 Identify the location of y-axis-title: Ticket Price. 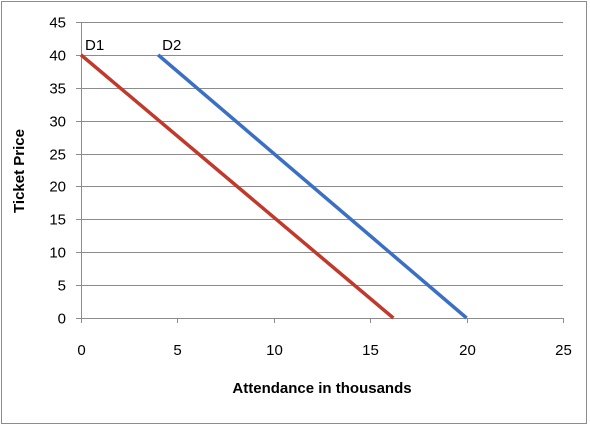
(19, 171).